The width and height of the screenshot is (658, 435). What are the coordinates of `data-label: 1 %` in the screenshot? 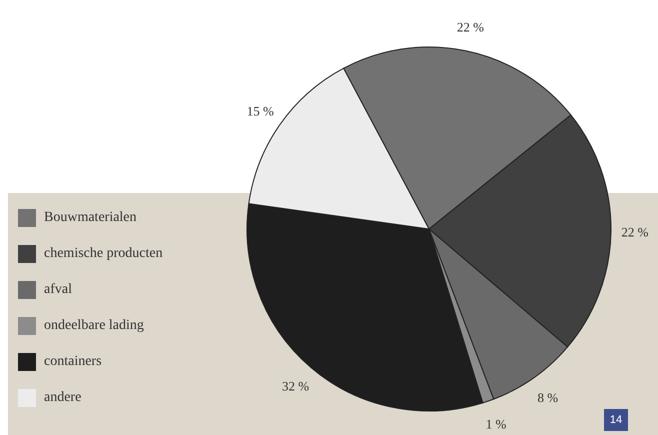 It's located at (496, 424).